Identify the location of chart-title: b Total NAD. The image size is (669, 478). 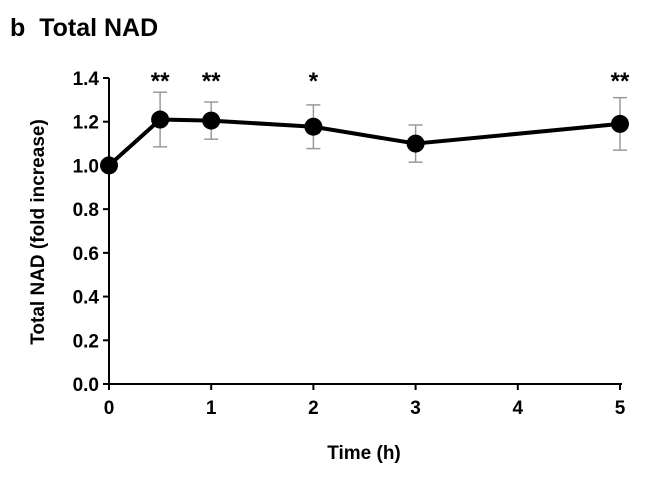
(84, 28).